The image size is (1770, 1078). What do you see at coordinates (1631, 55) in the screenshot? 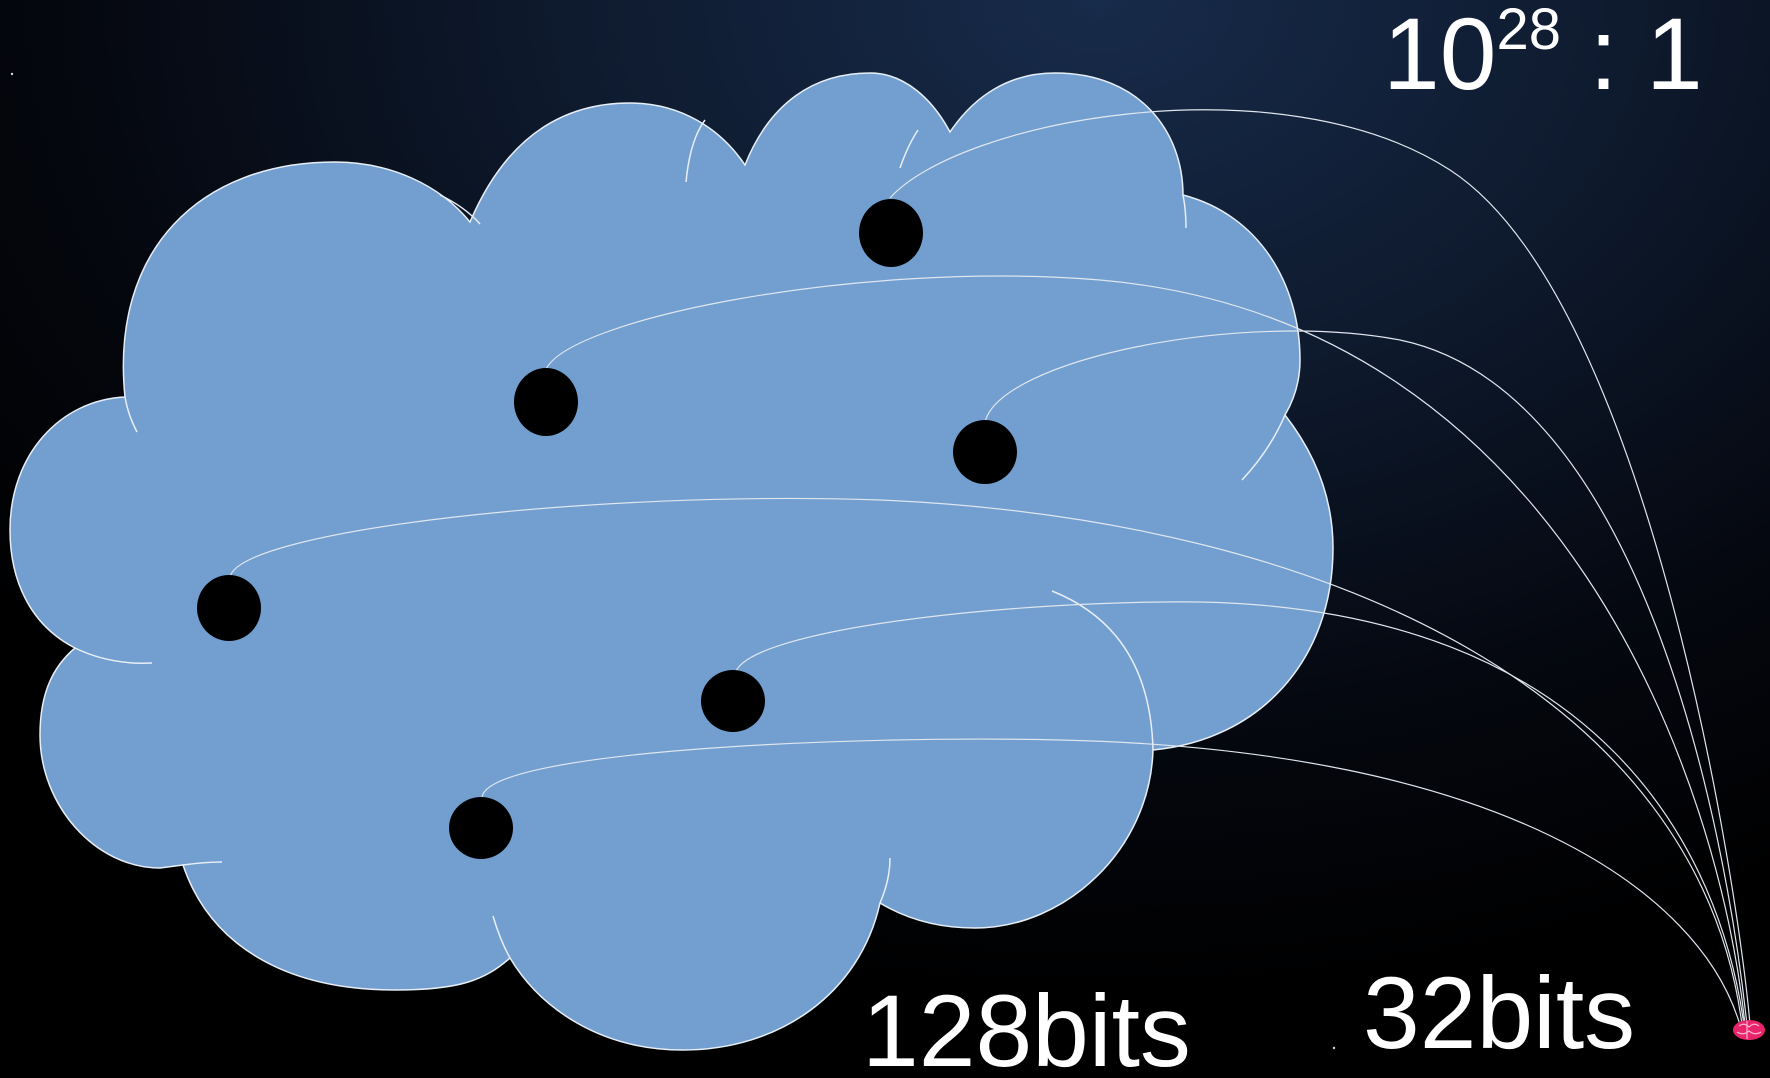
I see `ratio-suffix: : 1` at bounding box center [1631, 55].